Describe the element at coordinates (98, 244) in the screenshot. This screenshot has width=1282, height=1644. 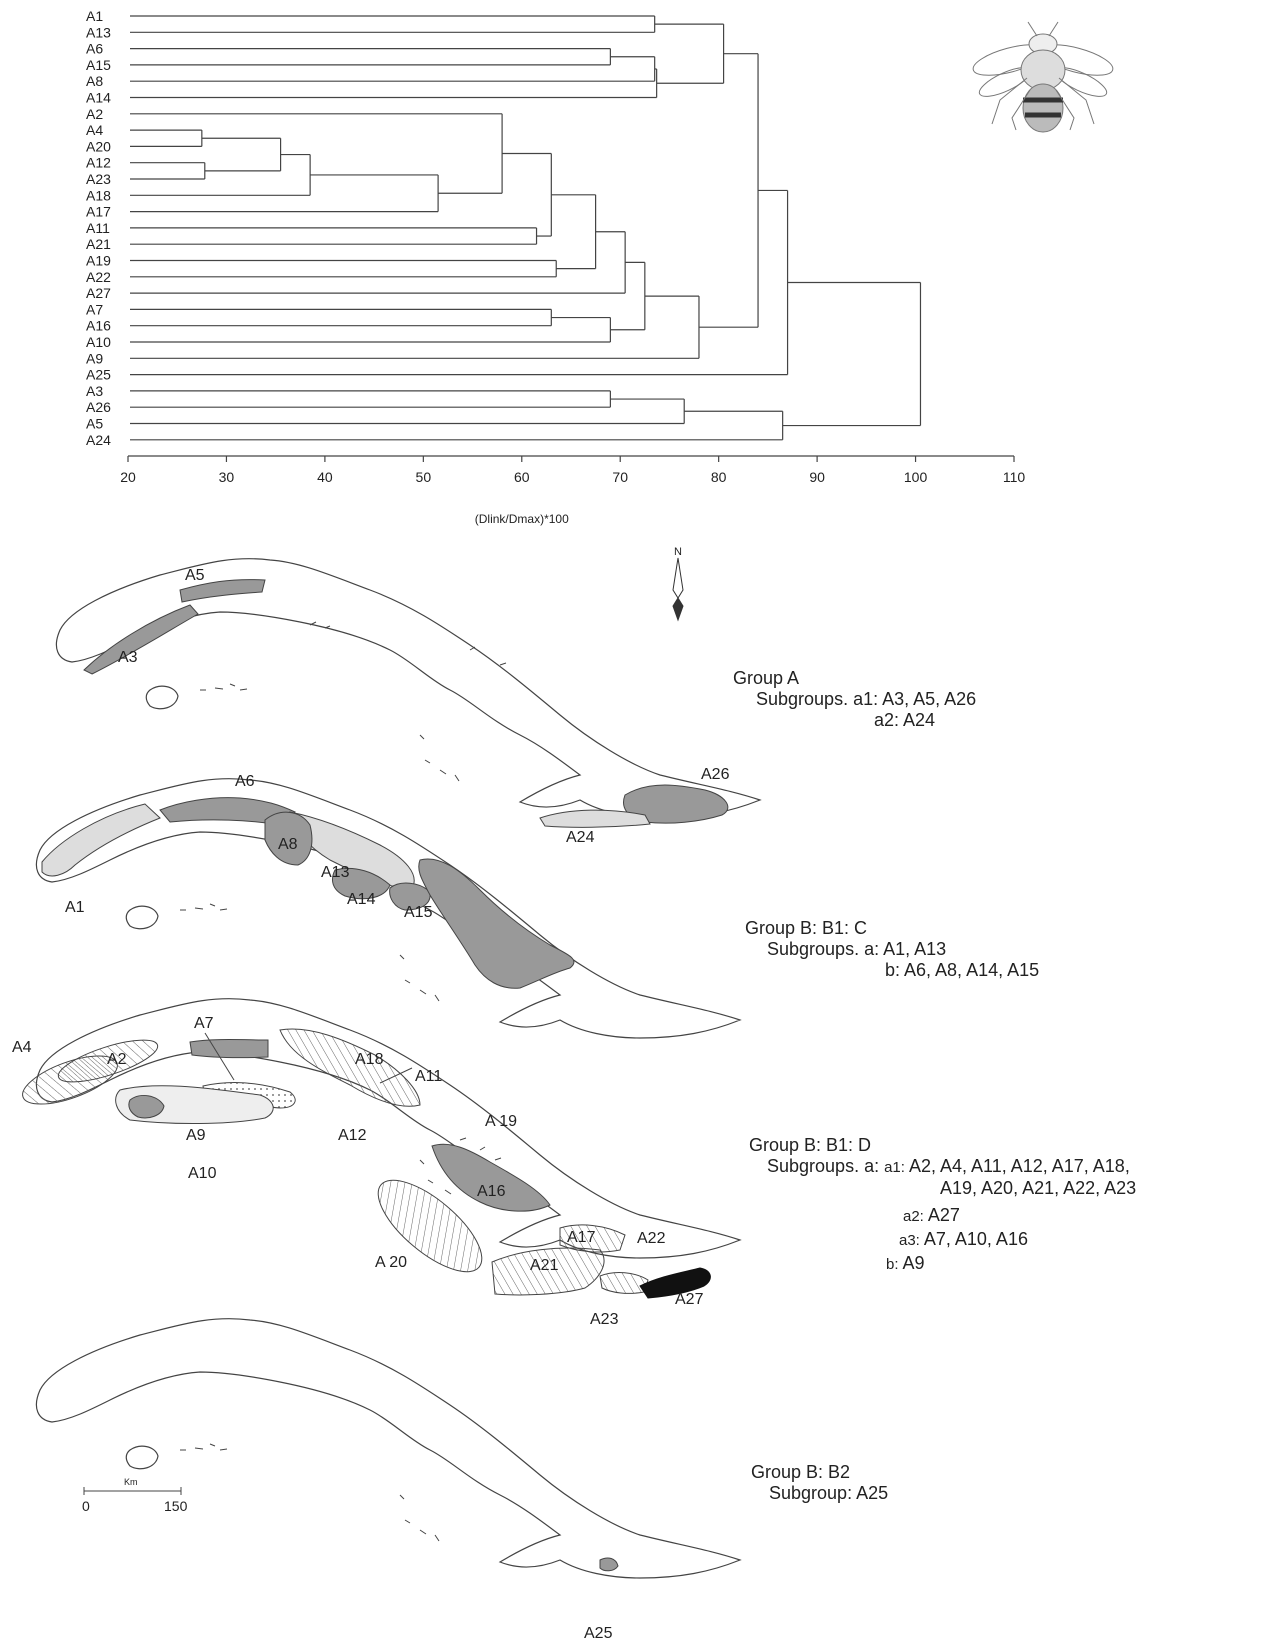
I see `leaf-label: A21` at that location.